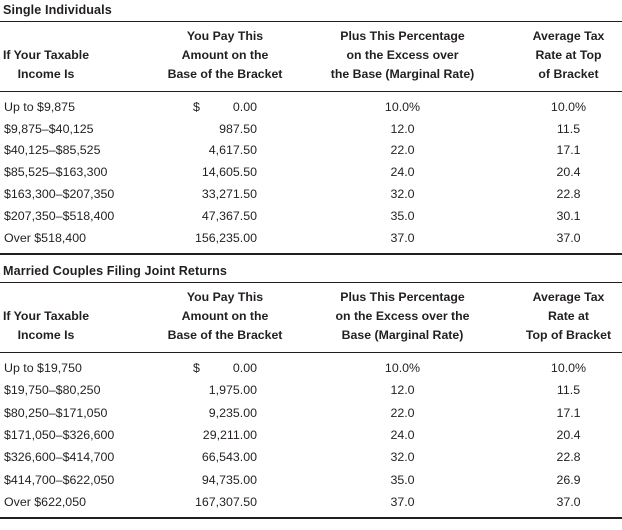  Describe the element at coordinates (229, 457) in the screenshot. I see `amount-cell: 66,543.00` at that location.